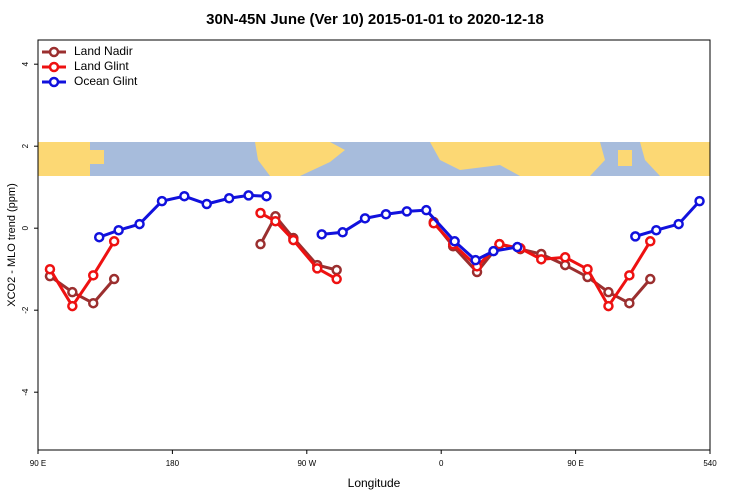 The width and height of the screenshot is (750, 500). What do you see at coordinates (25, 227) in the screenshot?
I see `y-tick-label: 0` at bounding box center [25, 227].